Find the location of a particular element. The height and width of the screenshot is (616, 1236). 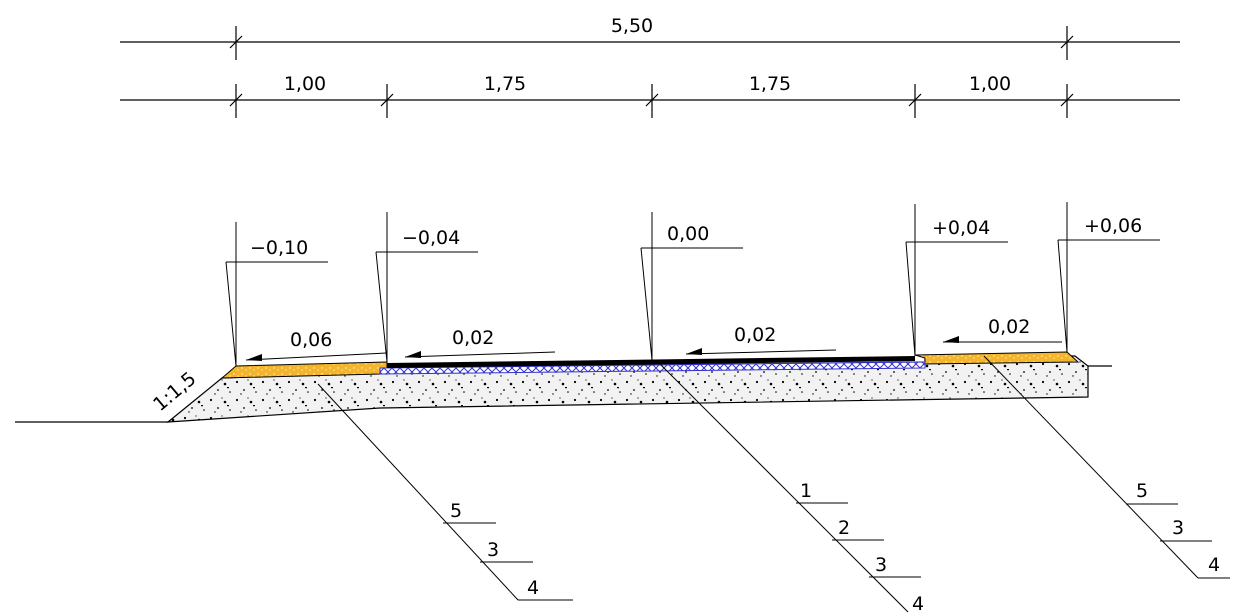

asphalt-layer is located at coordinates (651, 362).